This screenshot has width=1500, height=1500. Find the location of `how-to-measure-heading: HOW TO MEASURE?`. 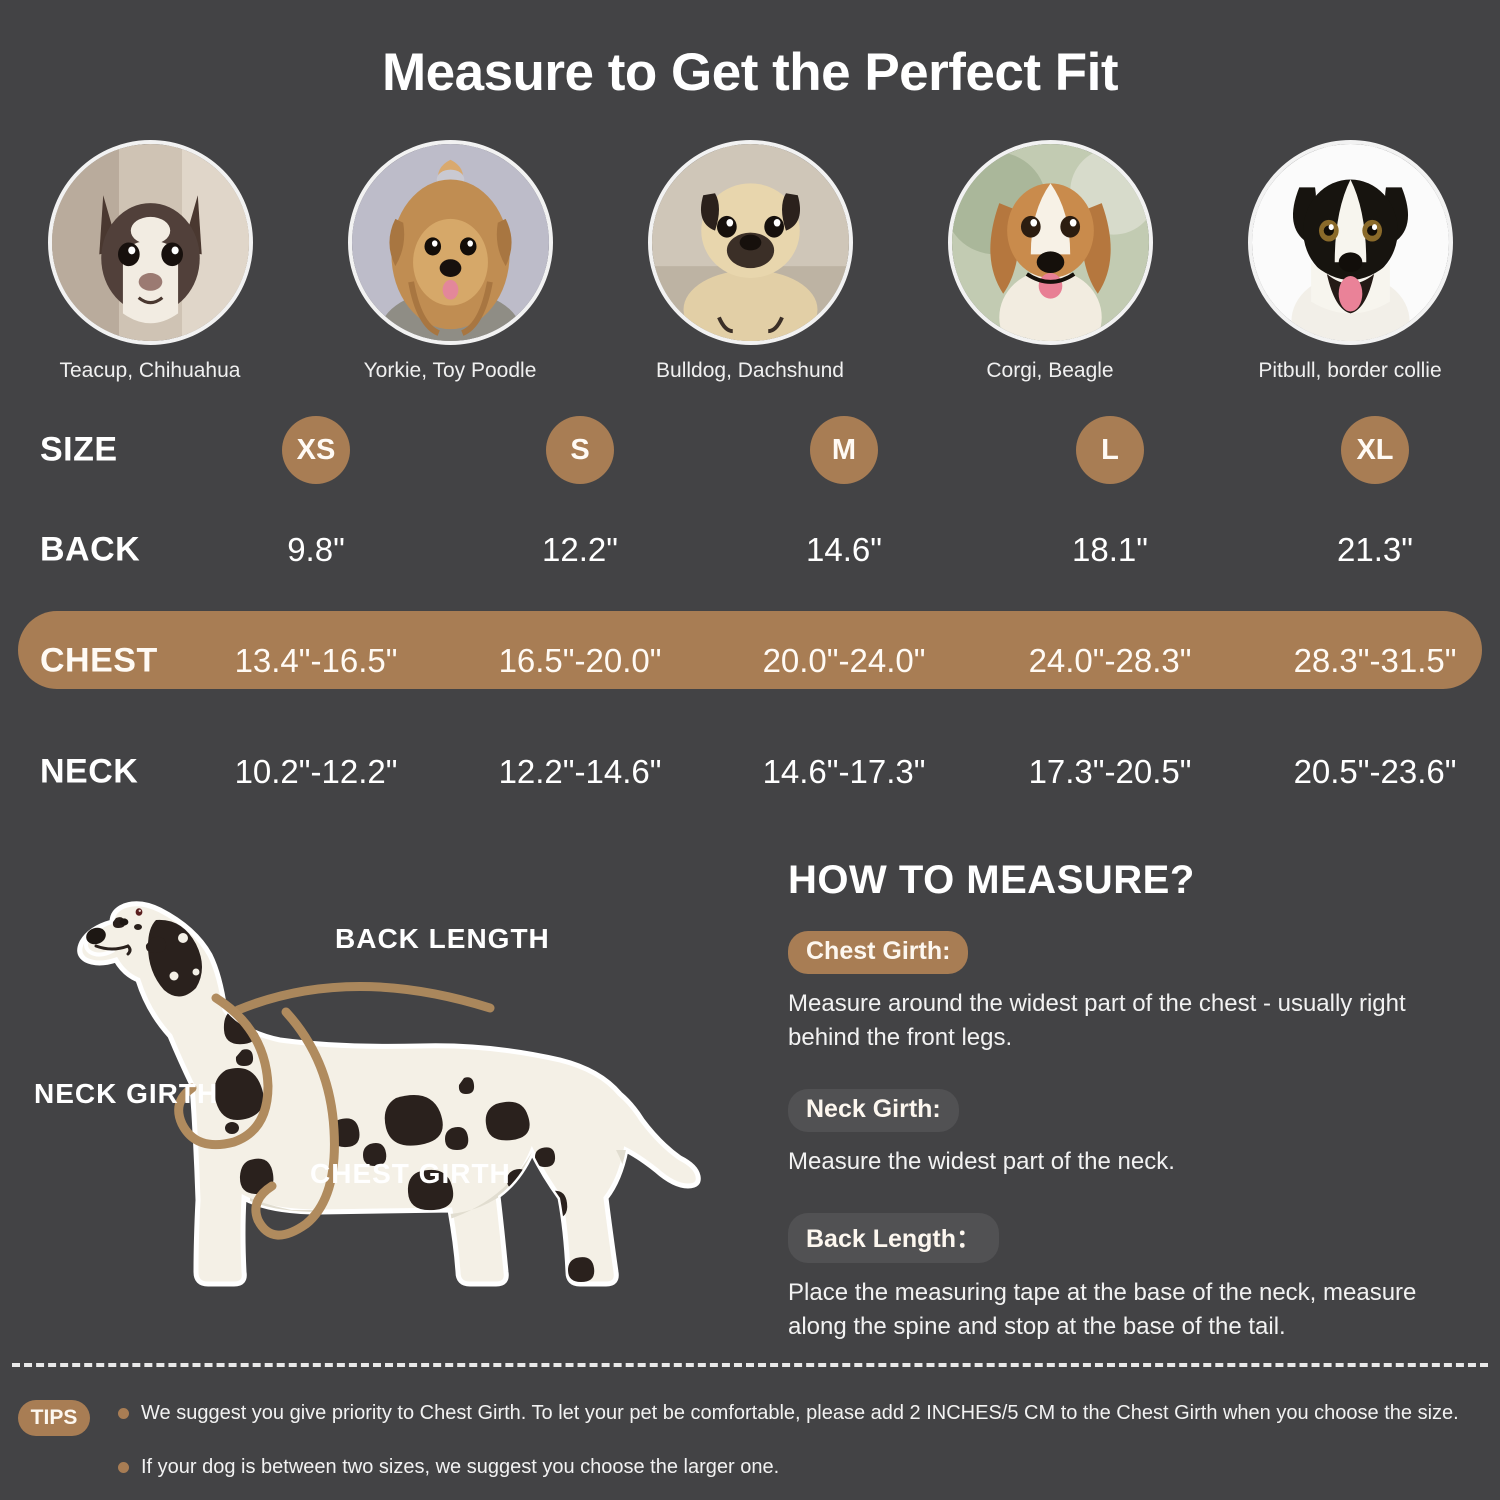

how-to-measure-heading: HOW TO MEASURE? is located at coordinates (991, 880).